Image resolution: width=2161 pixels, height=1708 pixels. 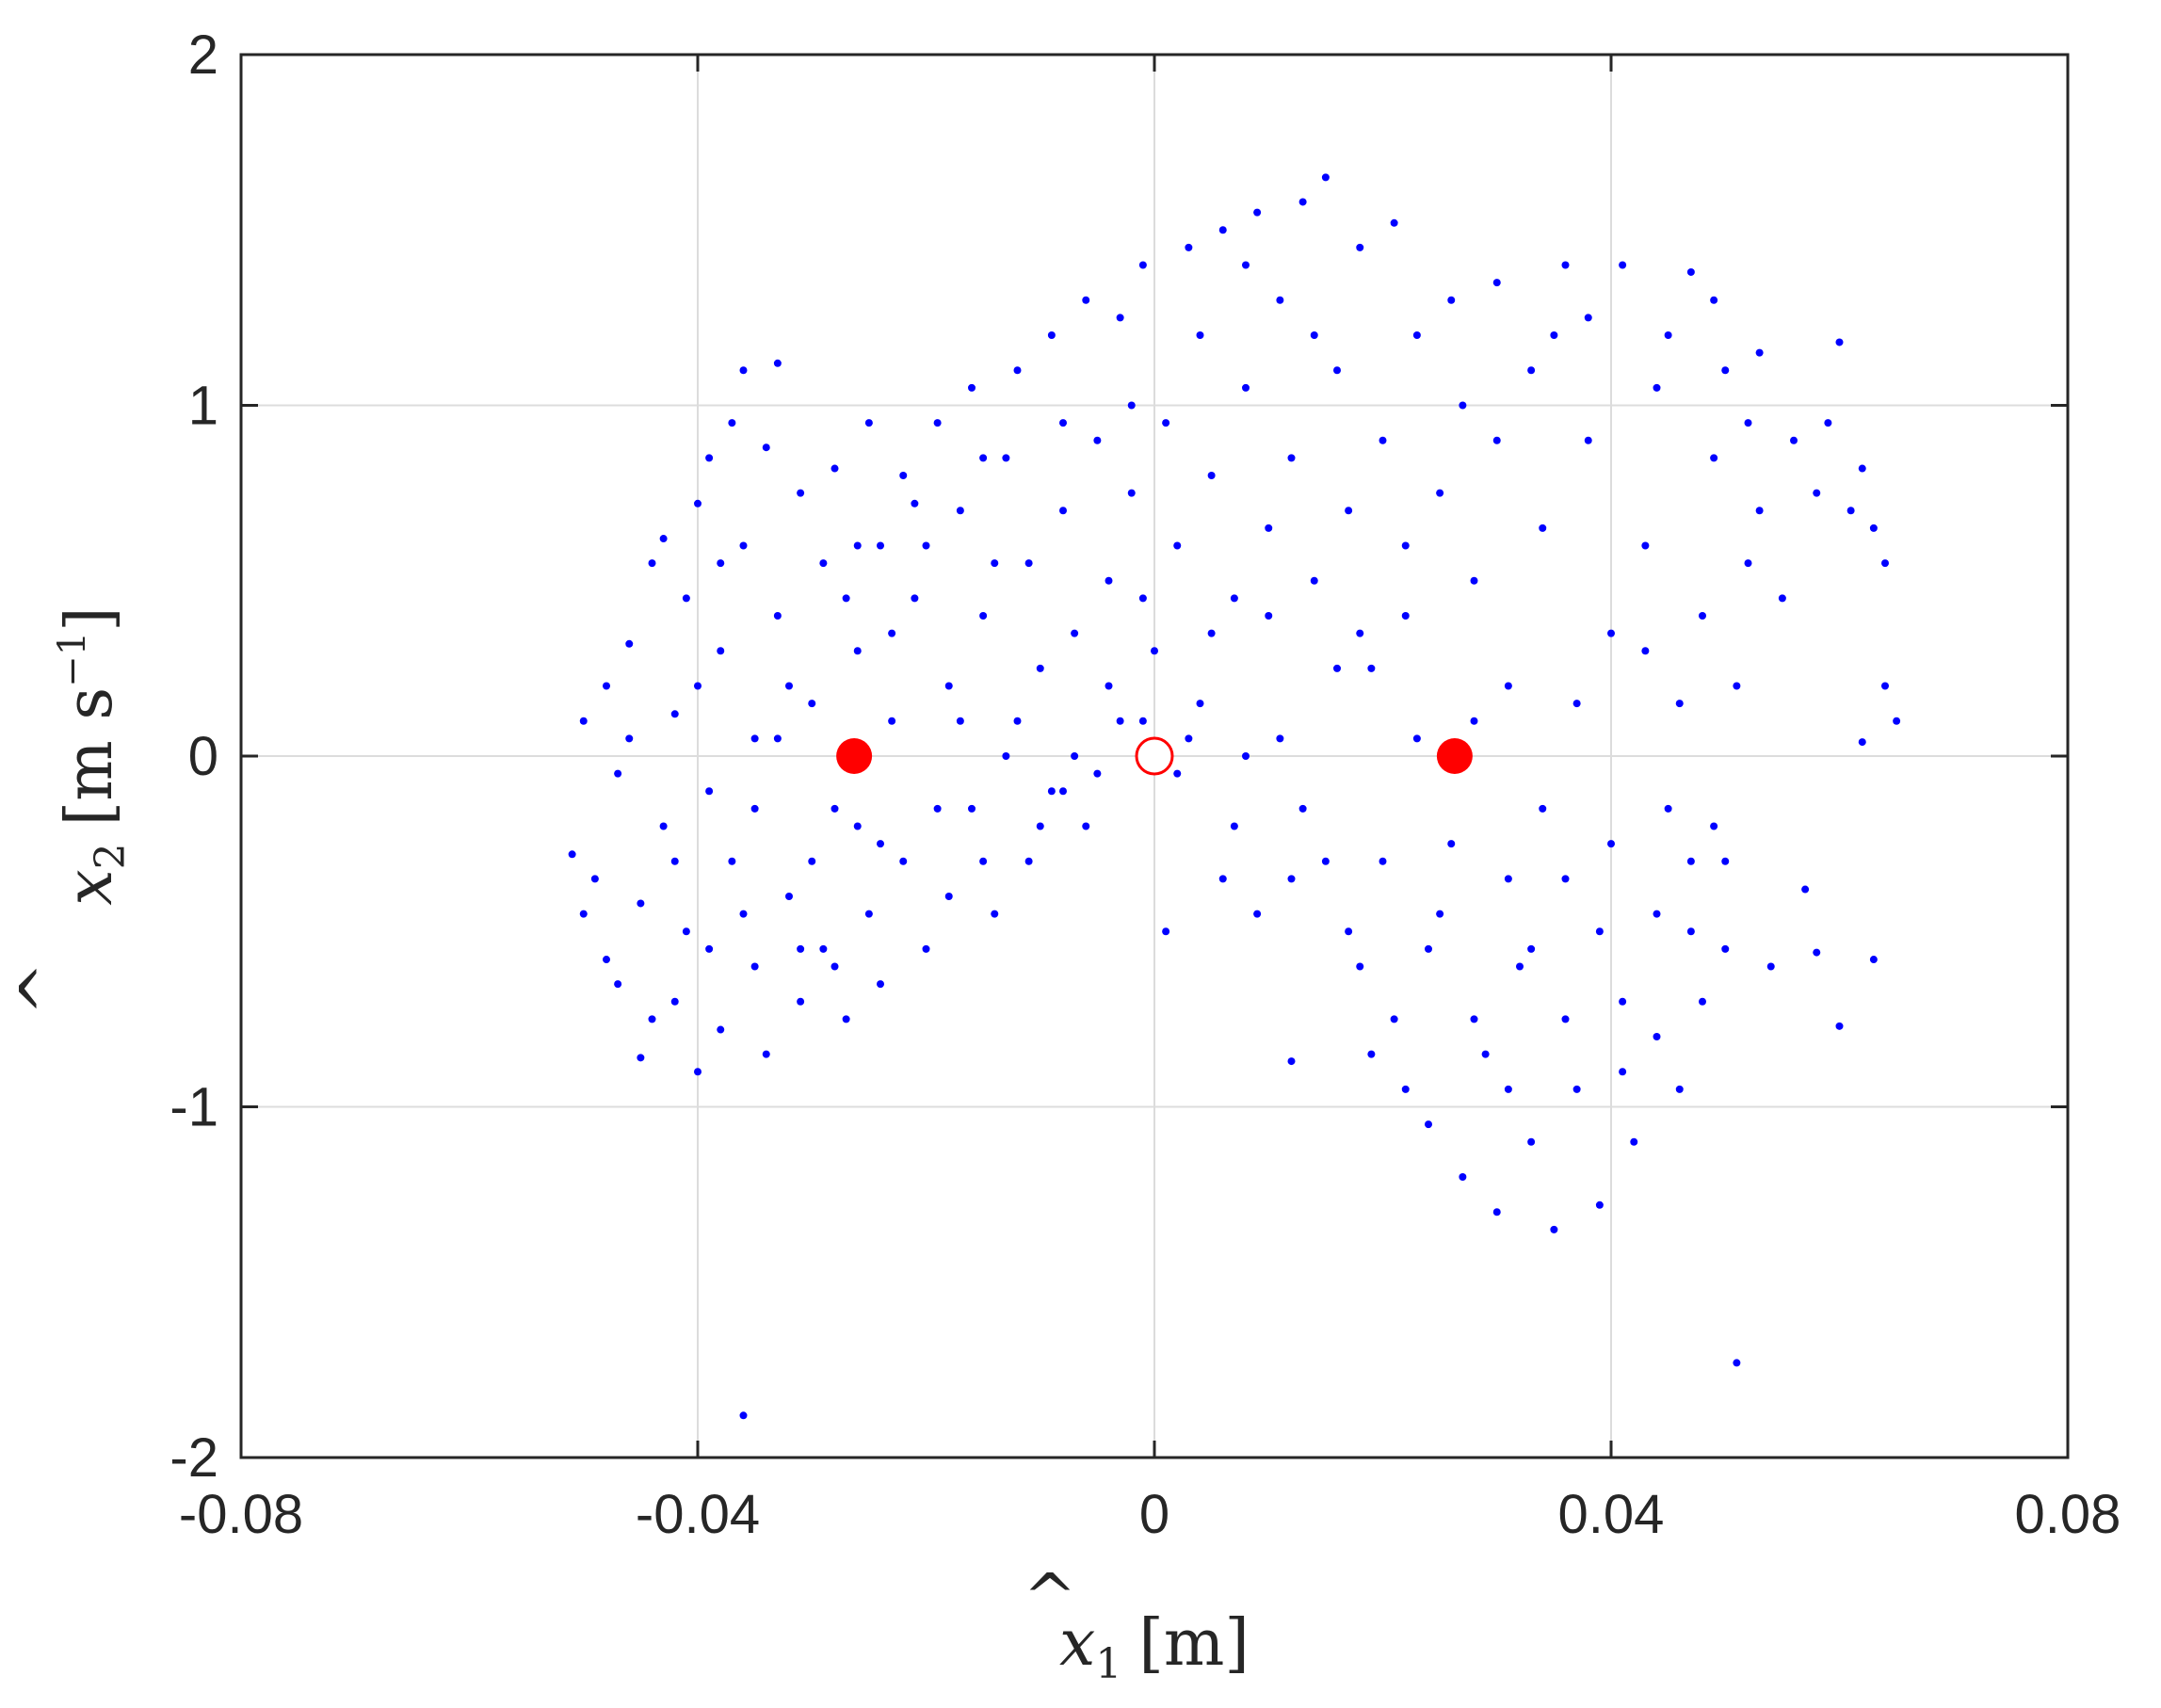 What do you see at coordinates (1108, 1664) in the screenshot?
I see `x-axis-subscript: 1` at bounding box center [1108, 1664].